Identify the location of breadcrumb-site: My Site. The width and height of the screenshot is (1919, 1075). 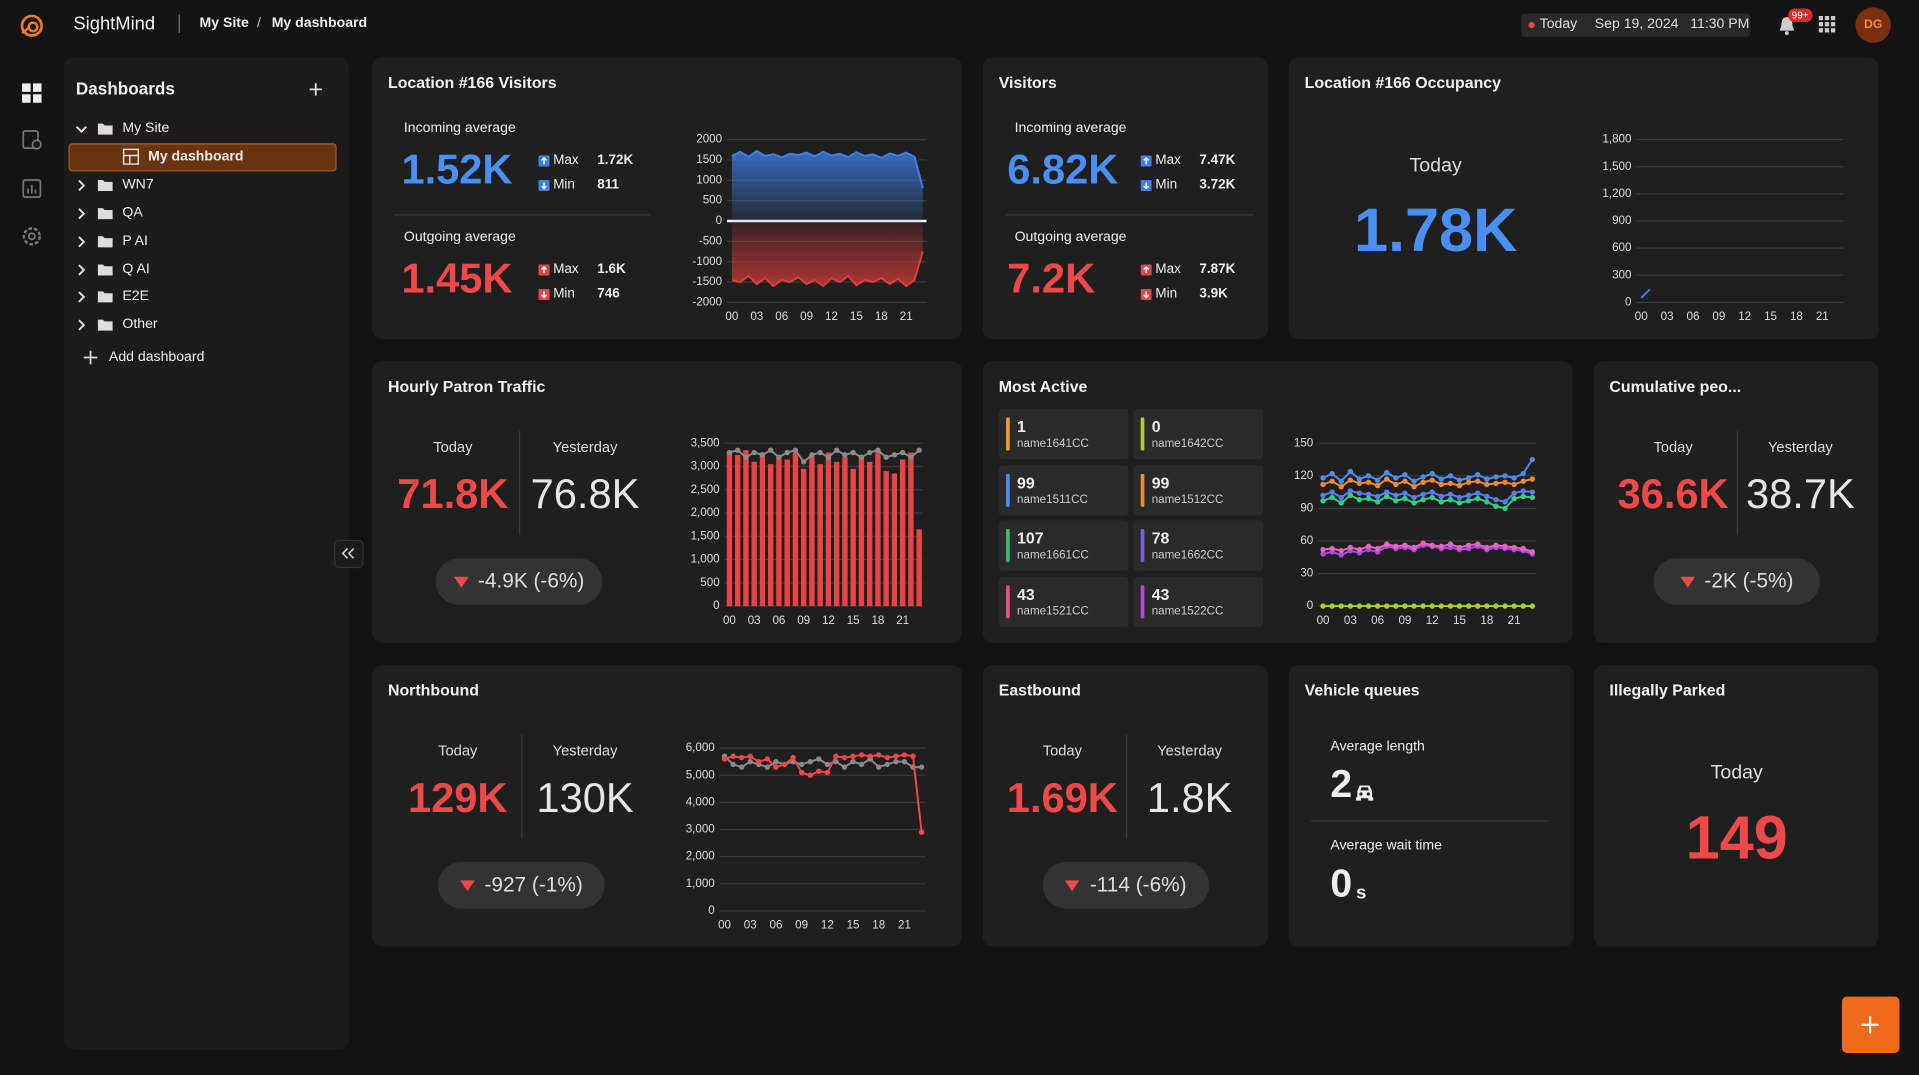
(224, 23).